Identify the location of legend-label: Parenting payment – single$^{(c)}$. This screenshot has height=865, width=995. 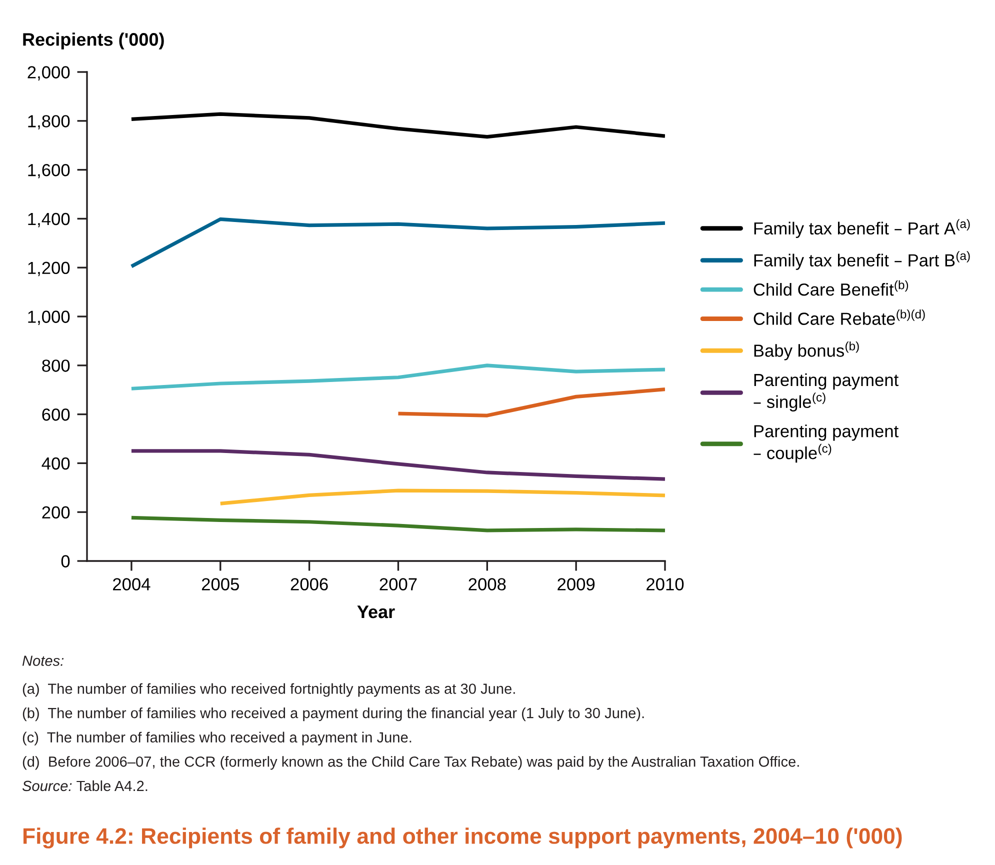
(826, 392).